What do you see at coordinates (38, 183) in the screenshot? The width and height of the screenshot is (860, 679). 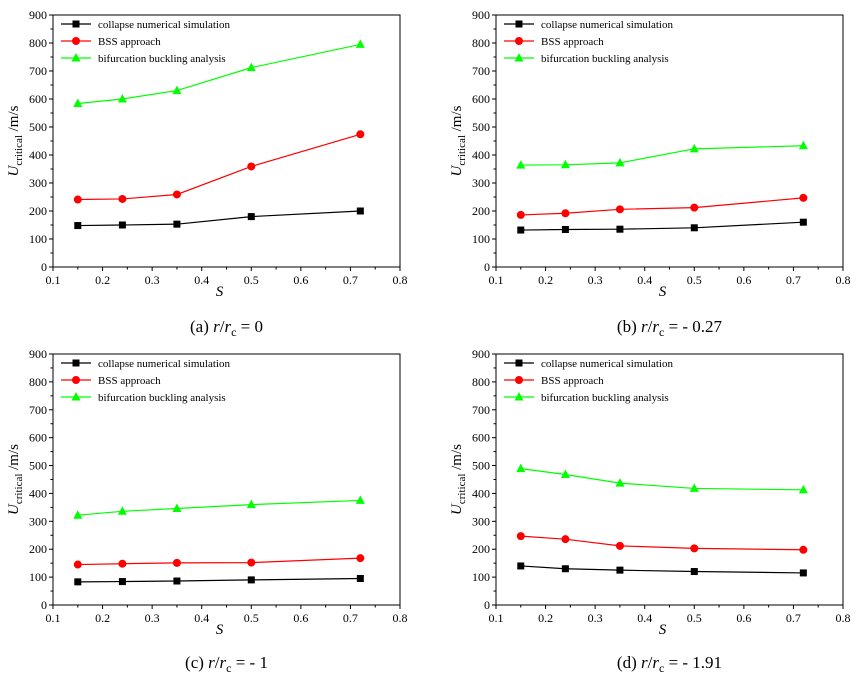 I see `y-tick-label: 300` at bounding box center [38, 183].